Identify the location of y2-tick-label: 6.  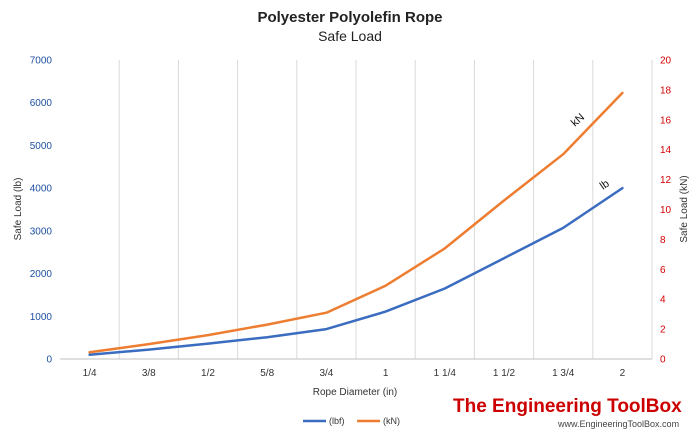
(663, 270).